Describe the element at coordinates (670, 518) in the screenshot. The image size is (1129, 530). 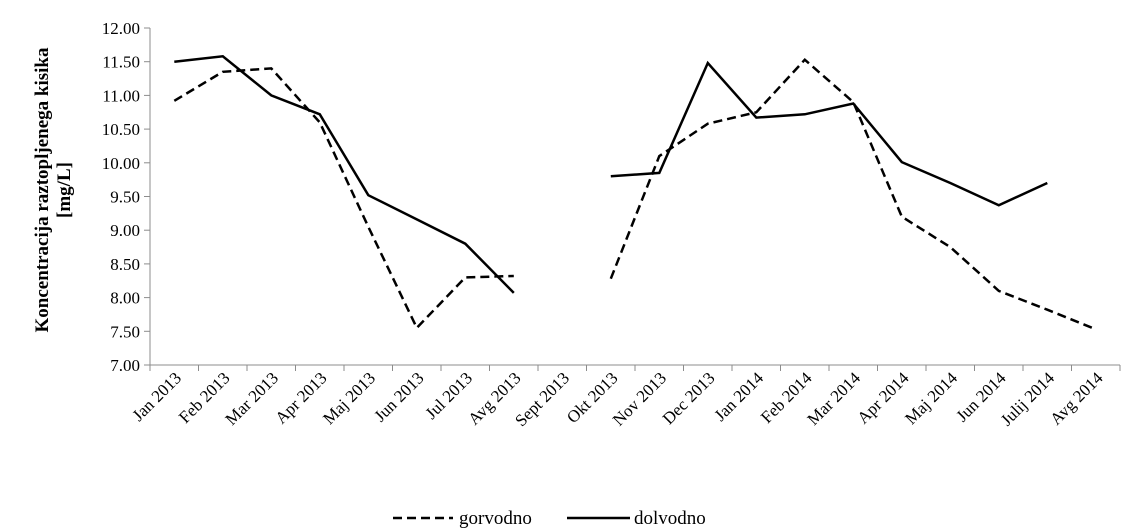
I see `legend-label-dolvodno: dolvodno` at that location.